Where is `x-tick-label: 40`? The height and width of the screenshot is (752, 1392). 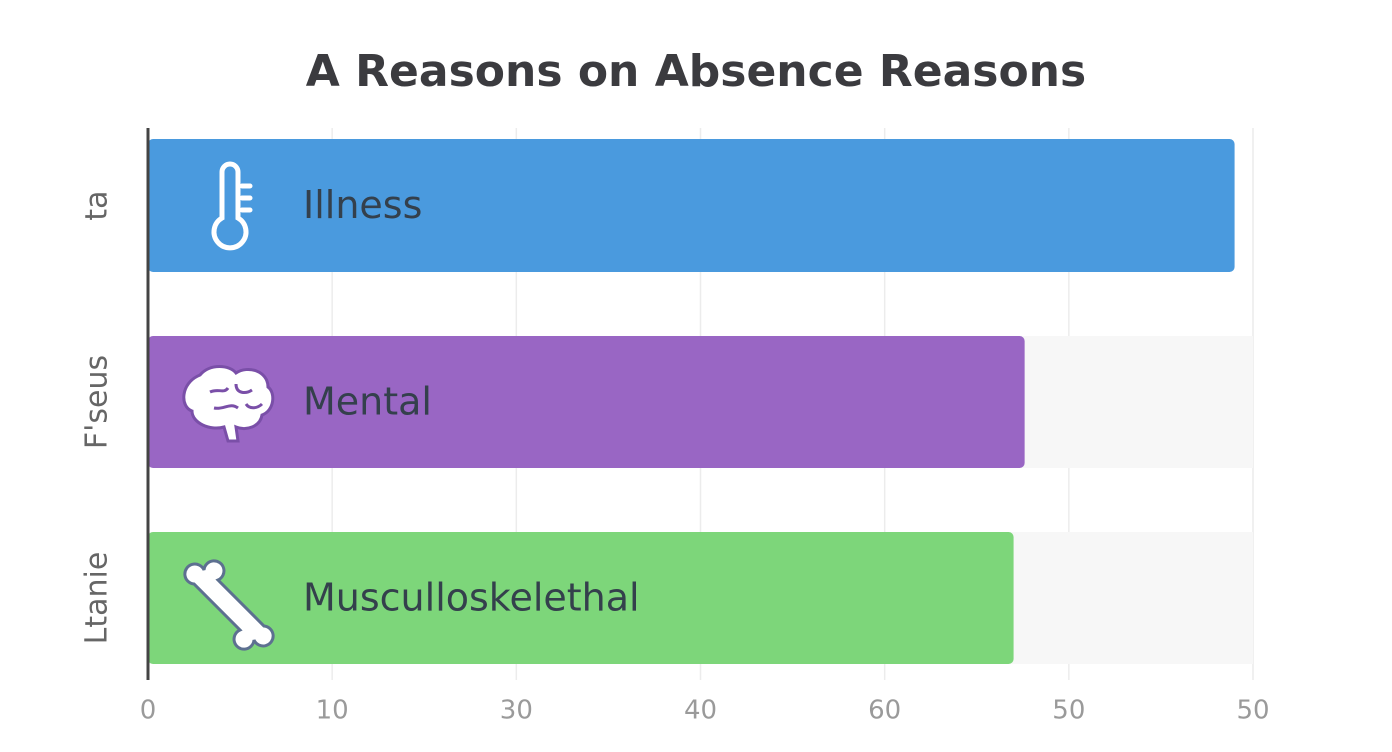
x-tick-label: 40 is located at coordinates (700, 711).